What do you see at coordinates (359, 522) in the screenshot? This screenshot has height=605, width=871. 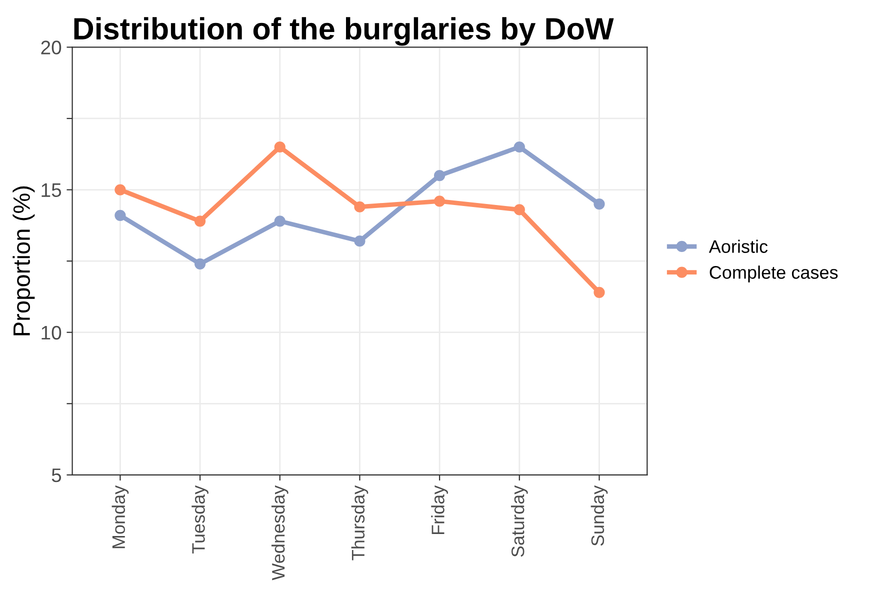 I see `x-tick-label: Thursday` at bounding box center [359, 522].